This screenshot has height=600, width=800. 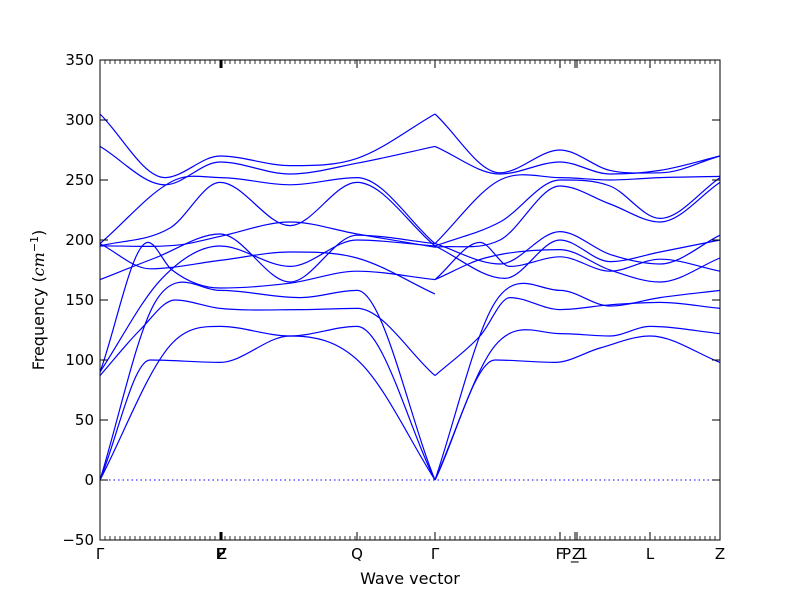 I want to click on y-axis-label-unit: cm, so click(x=38, y=264).